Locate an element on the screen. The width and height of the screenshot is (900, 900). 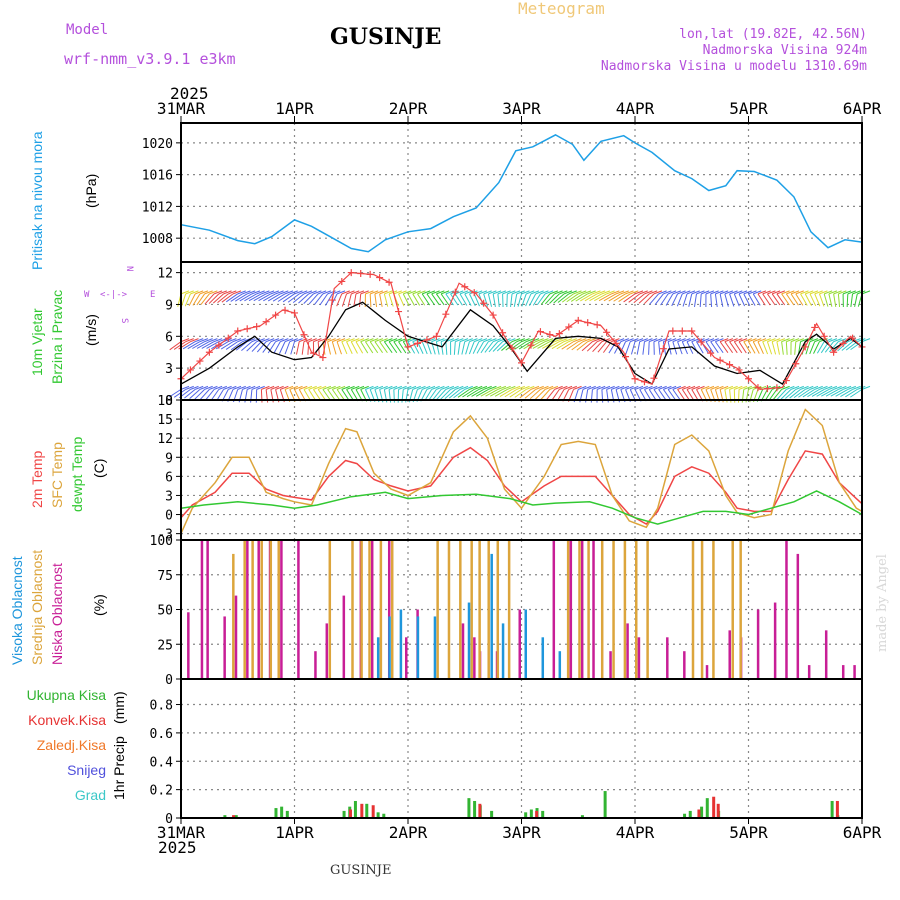
lonlat-label: lon,lat (19.82E, 42.56N) is located at coordinates (773, 34).